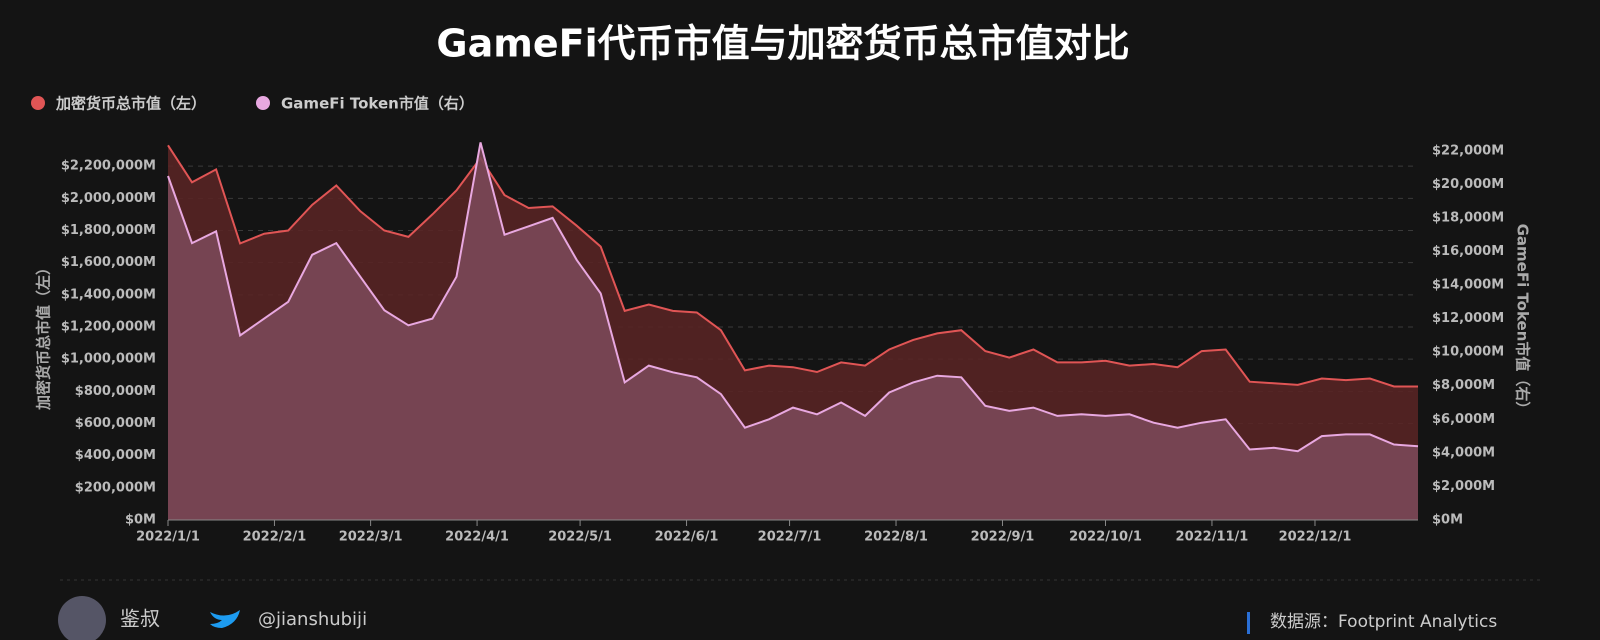 This screenshot has height=640, width=1600. What do you see at coordinates (140, 520) in the screenshot?
I see `y-tick-label: $0M` at bounding box center [140, 520].